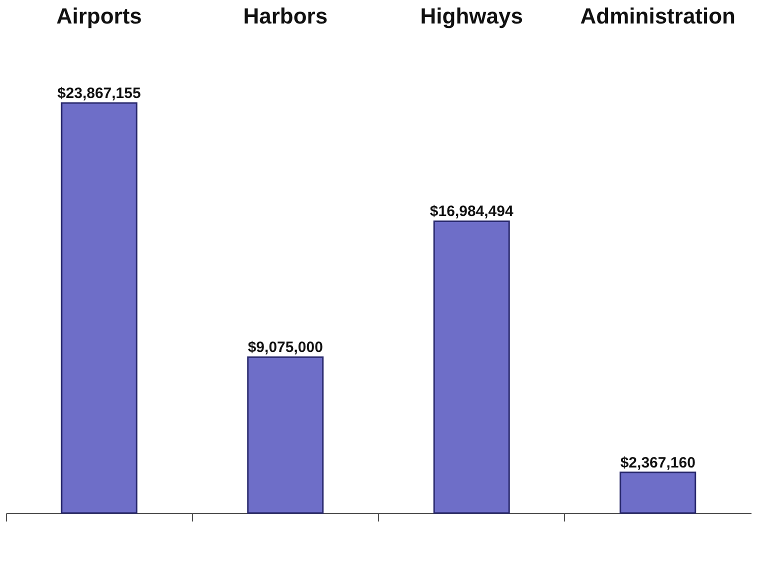 The image size is (769, 571). What do you see at coordinates (285, 347) in the screenshot?
I see `data-label: $9,075,000` at bounding box center [285, 347].